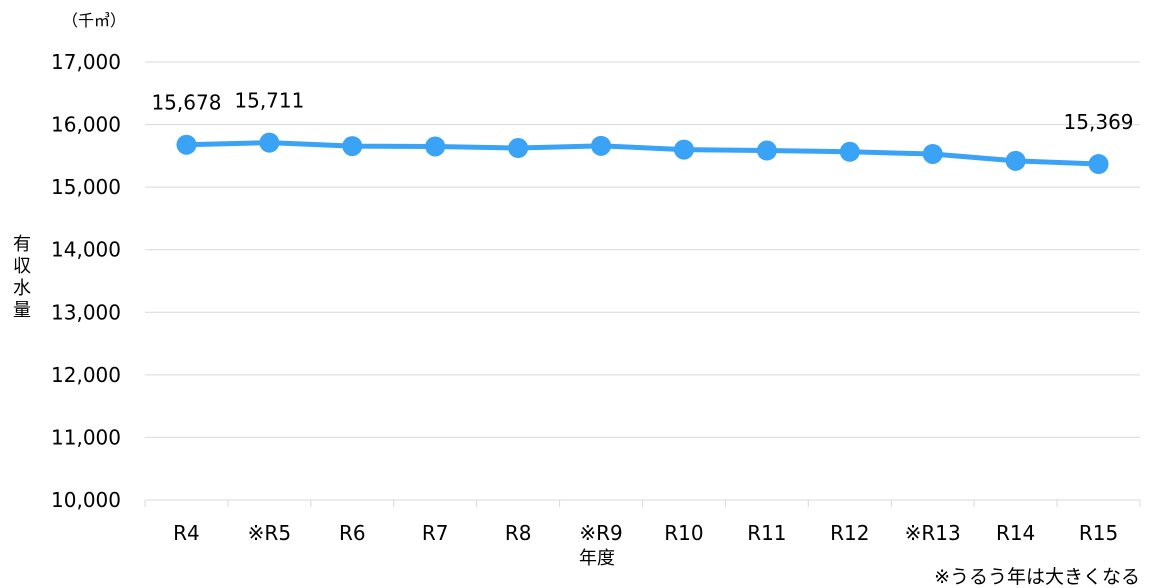 Image resolution: width=1150 pixels, height=588 pixels. Describe the element at coordinates (22, 288) in the screenshot. I see `y-axis-title-char: 水` at that location.